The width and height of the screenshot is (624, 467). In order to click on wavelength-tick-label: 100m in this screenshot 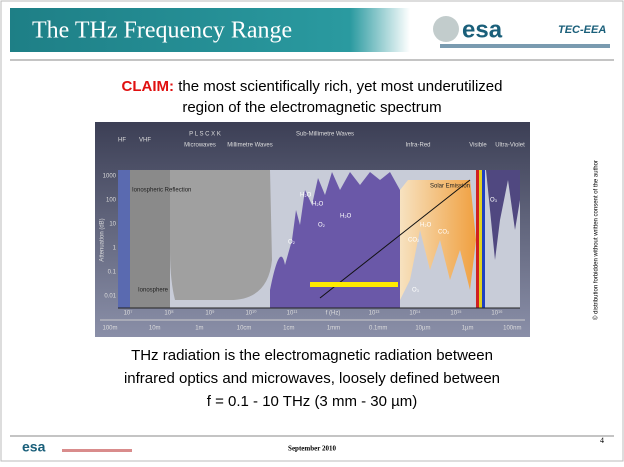, I will do `click(109, 329)`.